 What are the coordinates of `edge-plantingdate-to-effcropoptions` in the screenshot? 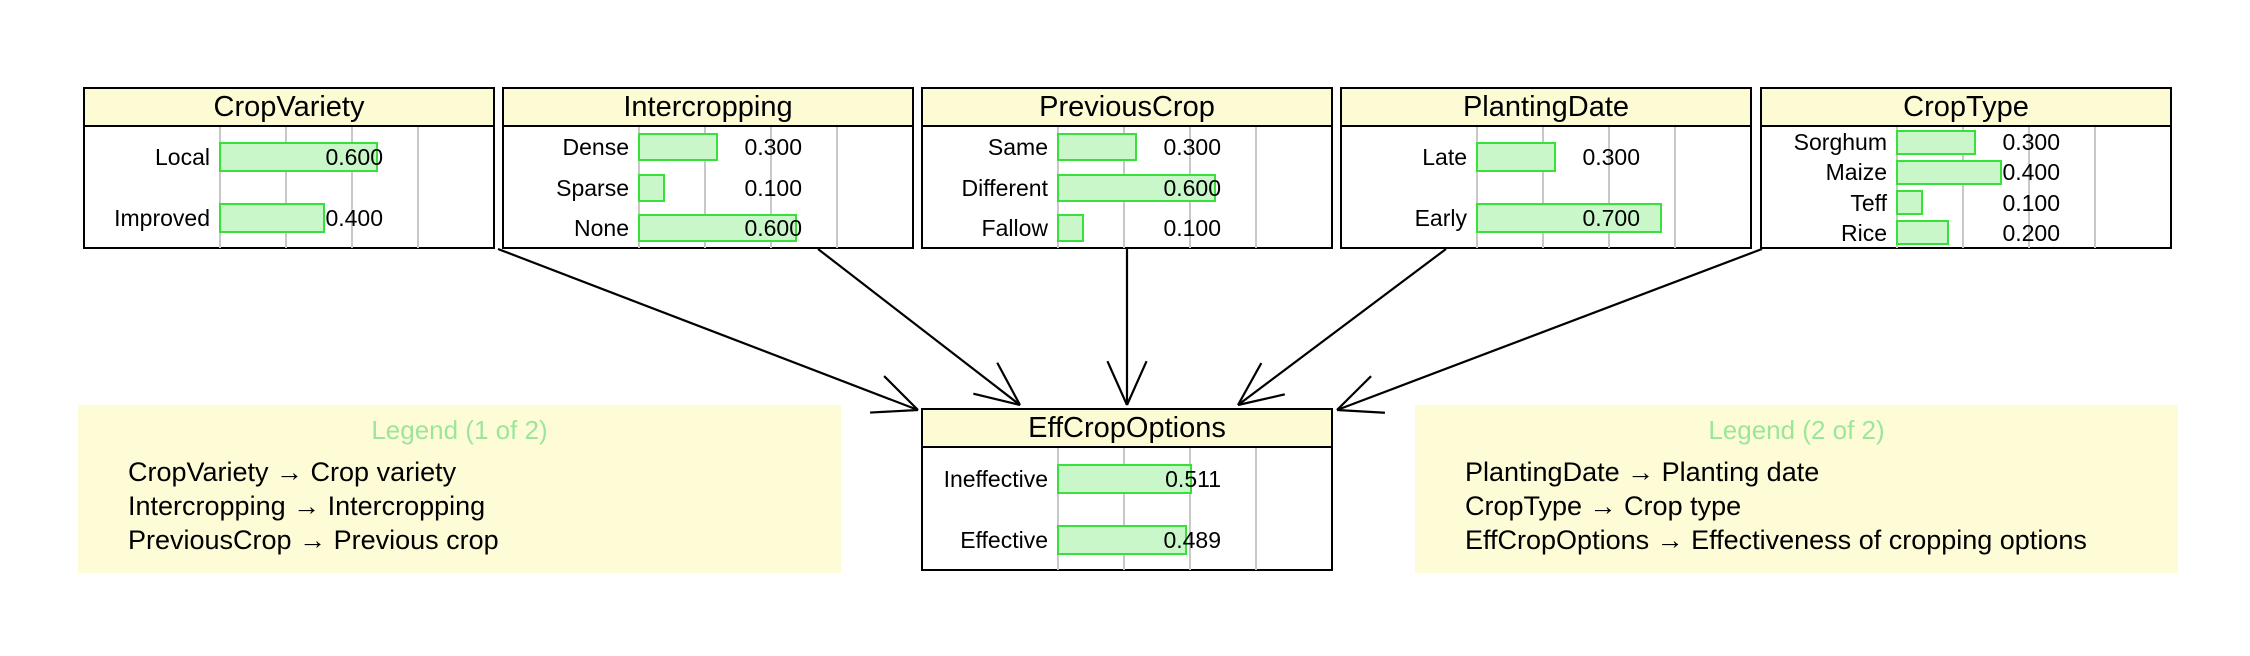 It's located at (1342, 327).